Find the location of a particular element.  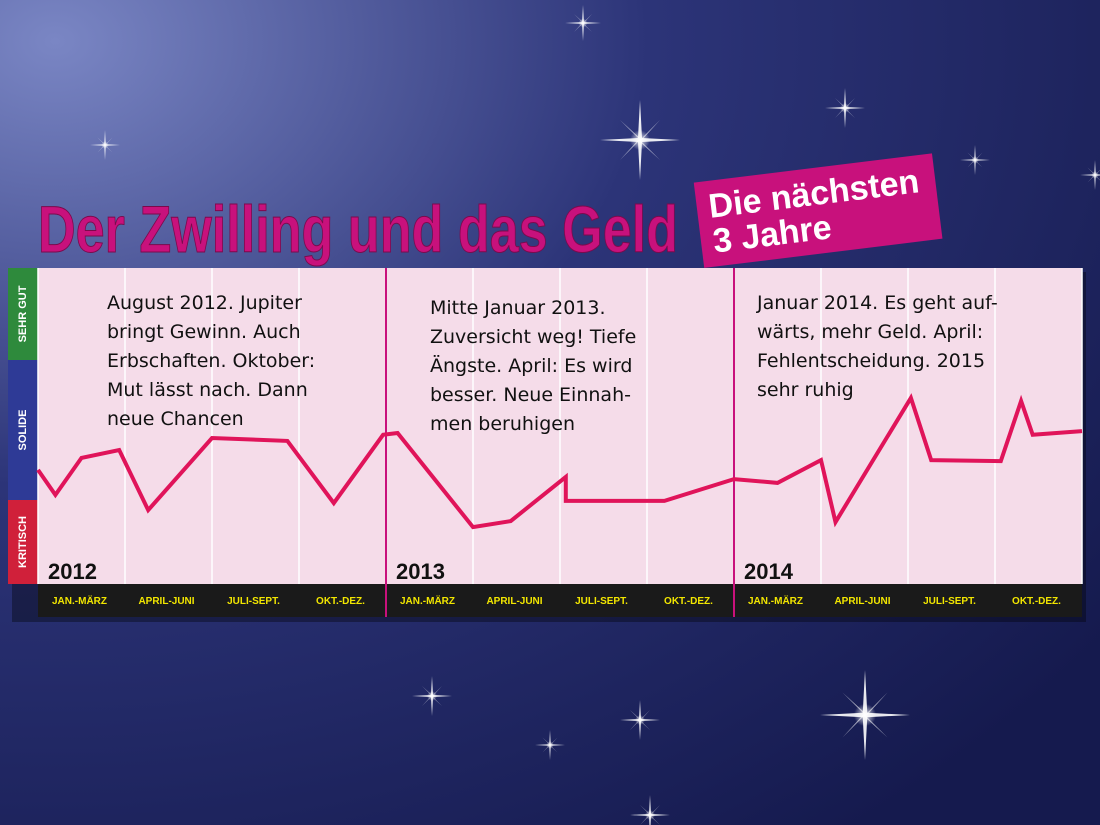

year-label: 2014 is located at coordinates (769, 571).